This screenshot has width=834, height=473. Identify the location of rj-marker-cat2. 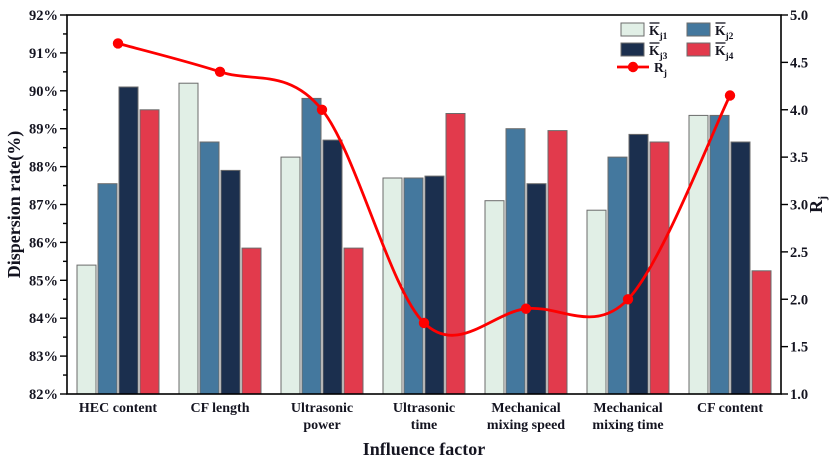
(220, 72).